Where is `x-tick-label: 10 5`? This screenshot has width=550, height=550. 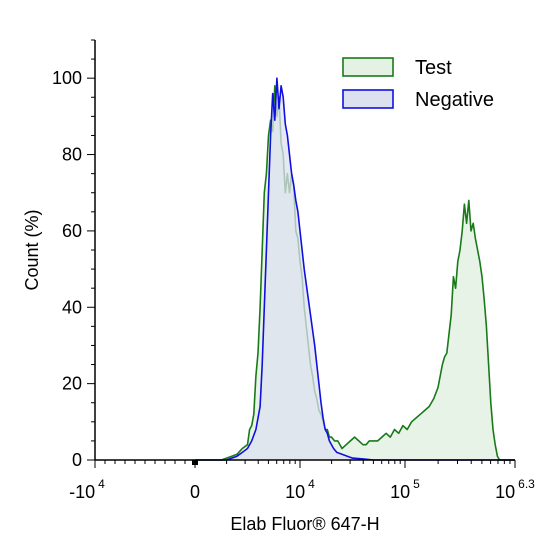
x-tick-label: 10 5 is located at coordinates (405, 489).